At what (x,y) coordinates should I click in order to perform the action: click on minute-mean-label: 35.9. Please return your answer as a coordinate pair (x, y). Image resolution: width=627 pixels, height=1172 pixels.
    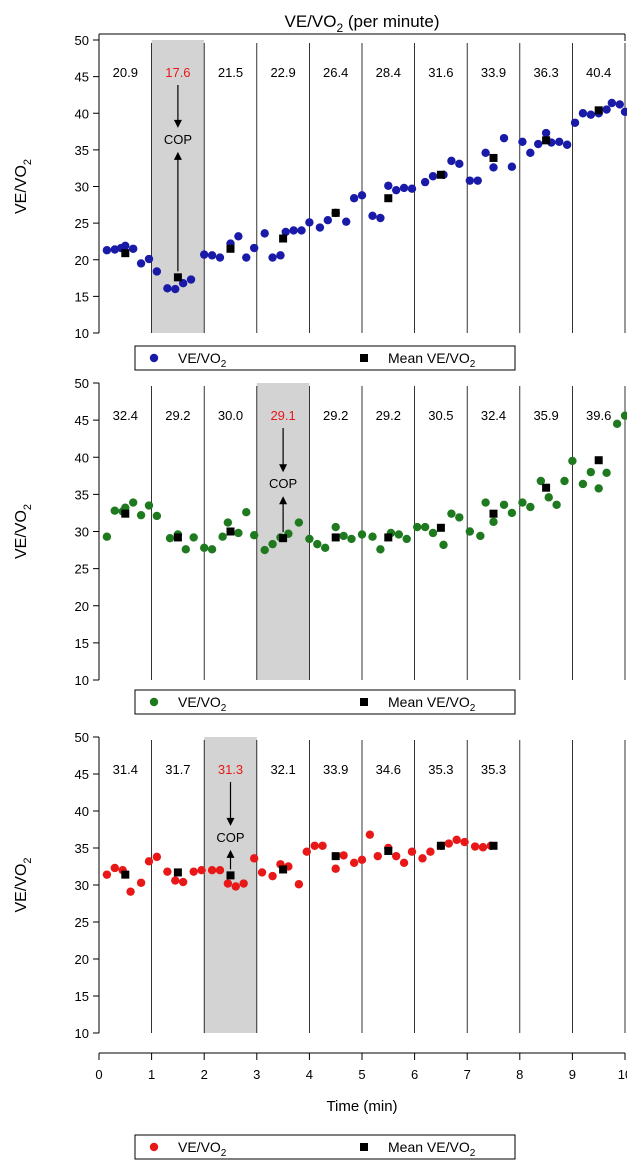
    Looking at the image, I should click on (545, 415).